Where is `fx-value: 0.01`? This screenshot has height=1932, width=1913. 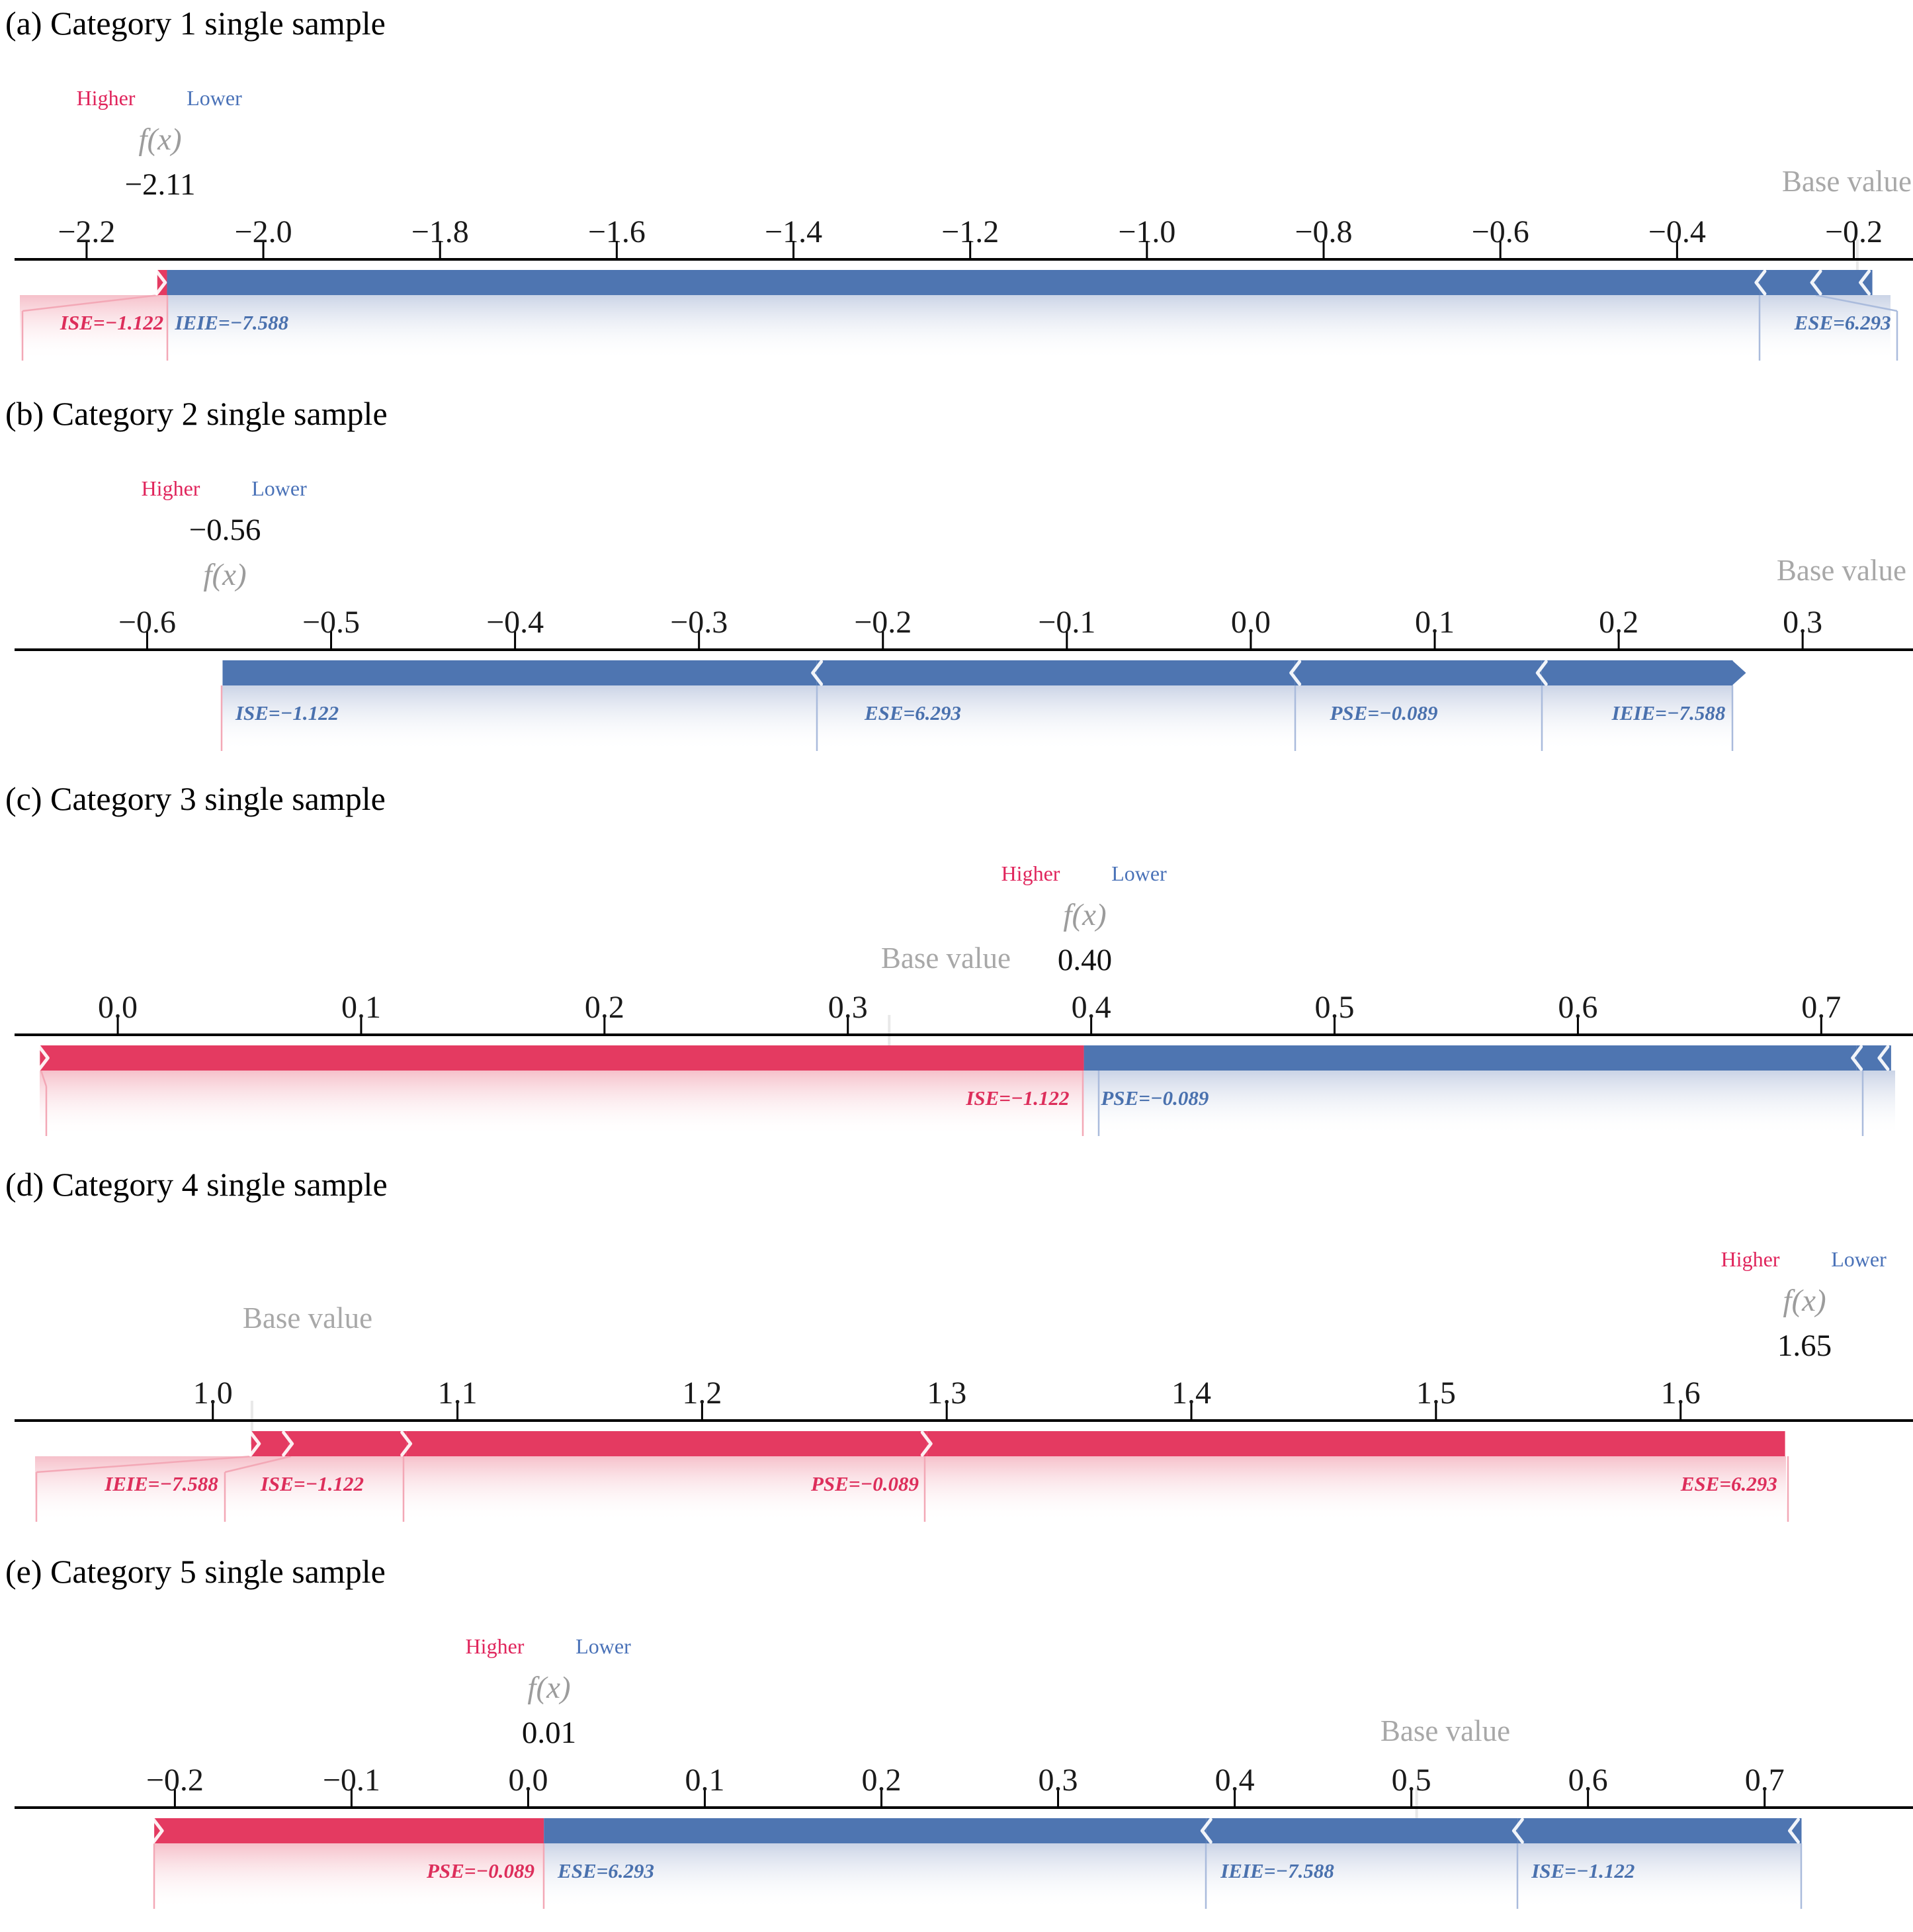 fx-value: 0.01 is located at coordinates (549, 1733).